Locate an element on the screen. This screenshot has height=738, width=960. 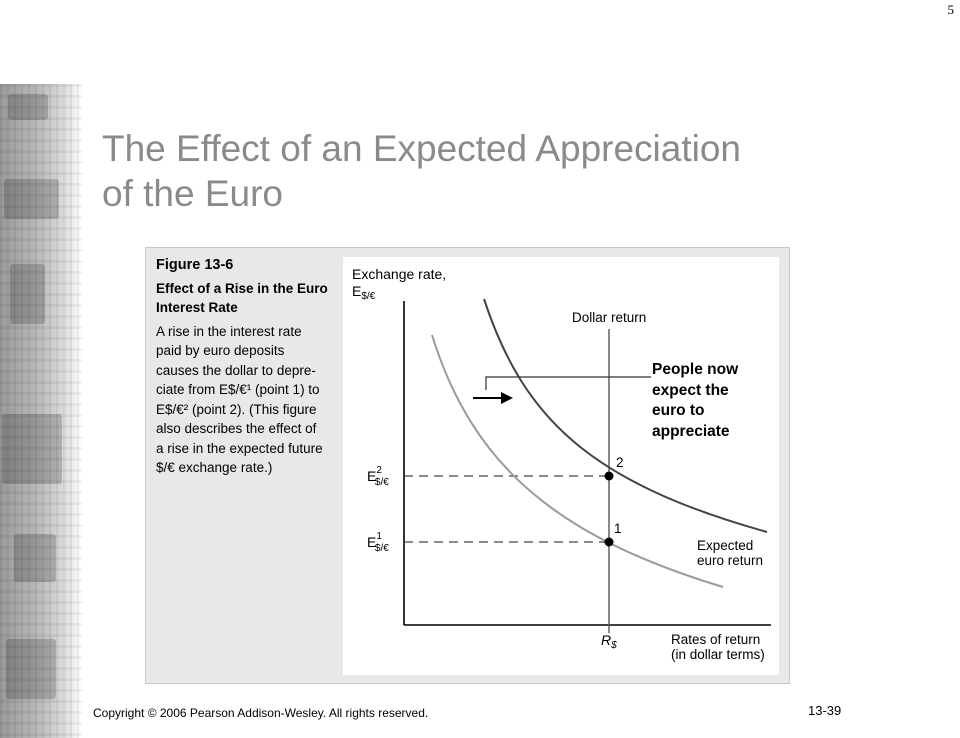
callout-text: People now expect the euro to appreciate is located at coordinates (695, 400).